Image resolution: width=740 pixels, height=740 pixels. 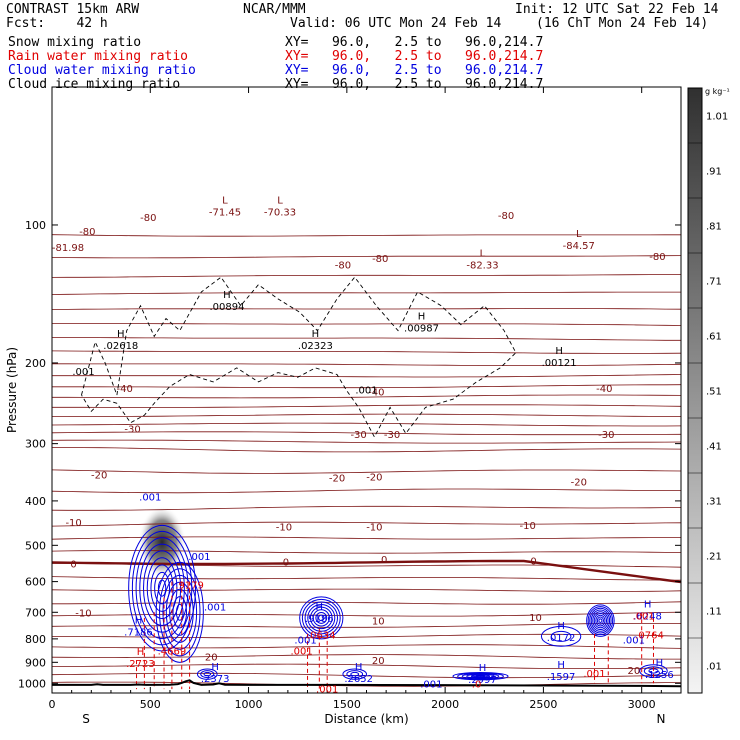 I want to click on field-cloudice-name: Cloud ice mixing ratio, so click(x=94, y=84).